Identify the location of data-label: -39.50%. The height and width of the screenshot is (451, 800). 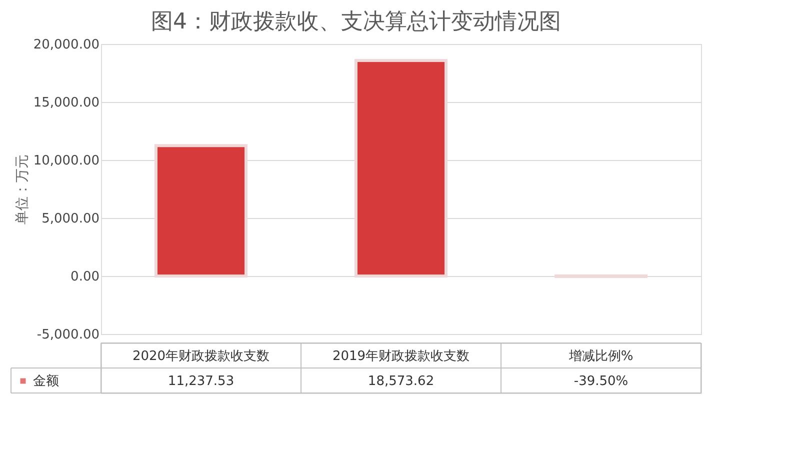
(601, 381).